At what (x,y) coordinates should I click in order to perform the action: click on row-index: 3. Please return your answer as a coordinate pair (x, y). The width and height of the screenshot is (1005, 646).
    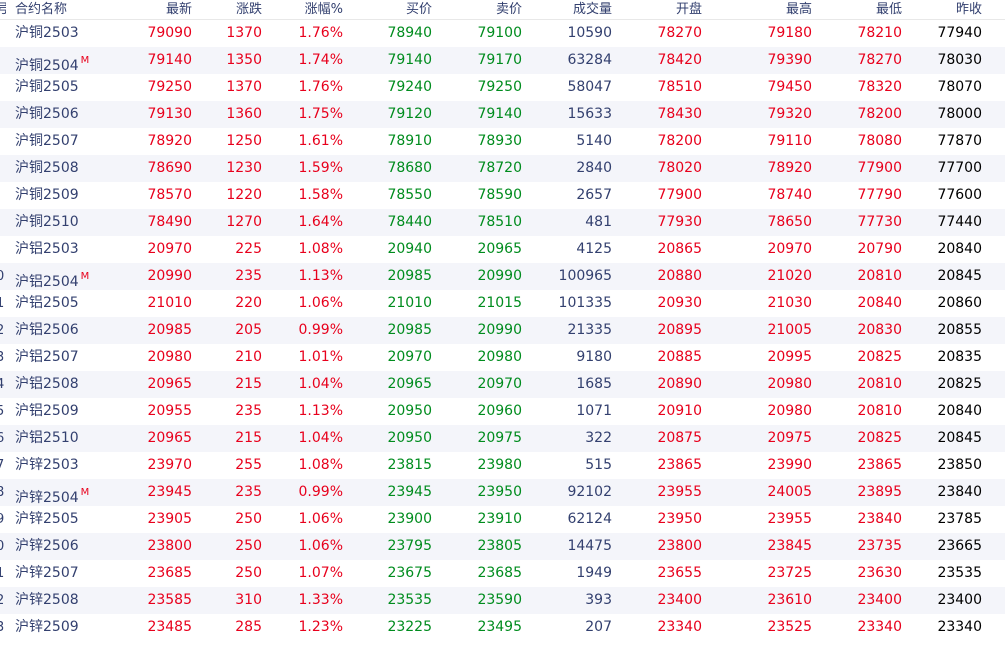
    Looking at the image, I should click on (2, 357).